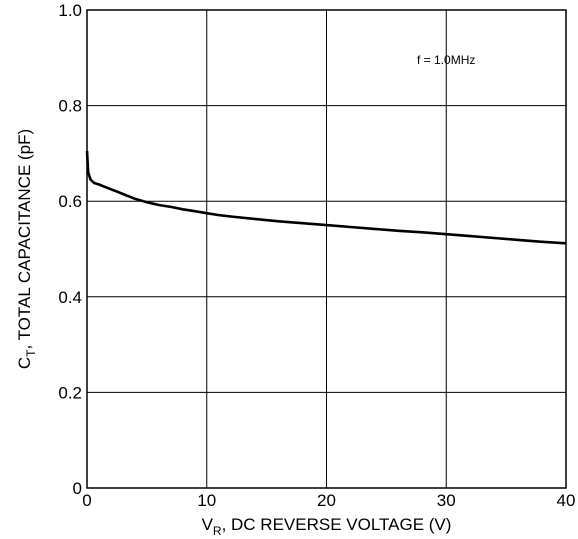 Image resolution: width=578 pixels, height=539 pixels. I want to click on y-axis-label-main: C, so click(24, 363).